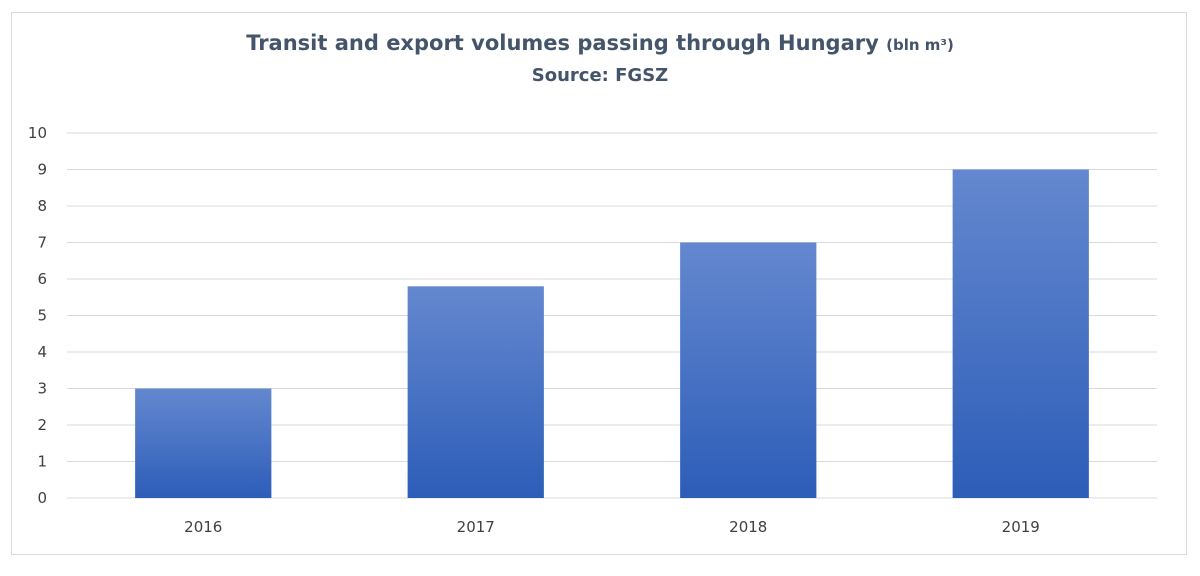  Describe the element at coordinates (42, 170) in the screenshot. I see `y-tick-label: 9` at that location.